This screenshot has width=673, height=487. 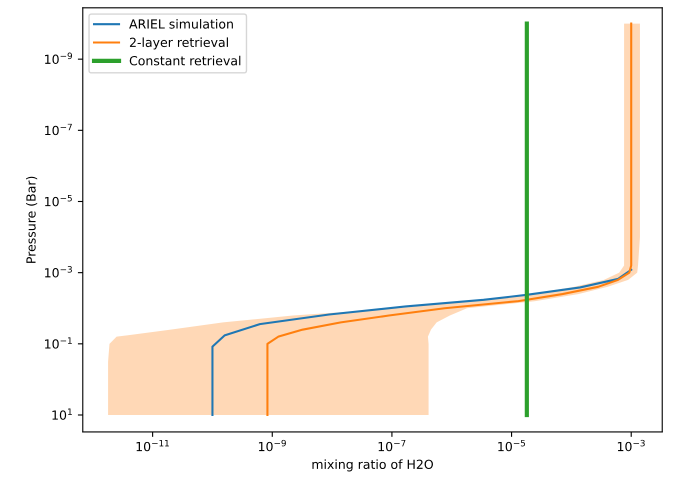 I want to click on x-tick-label: 10$^{−5}$, so click(x=512, y=446).